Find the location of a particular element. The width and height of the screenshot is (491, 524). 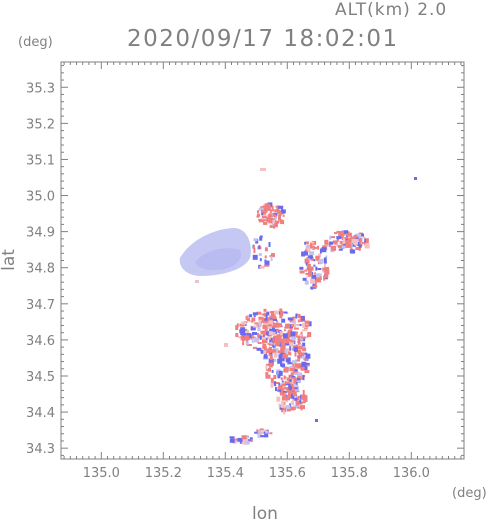

timestamp-title: 2020/09/17 18:02:01 is located at coordinates (263, 39).